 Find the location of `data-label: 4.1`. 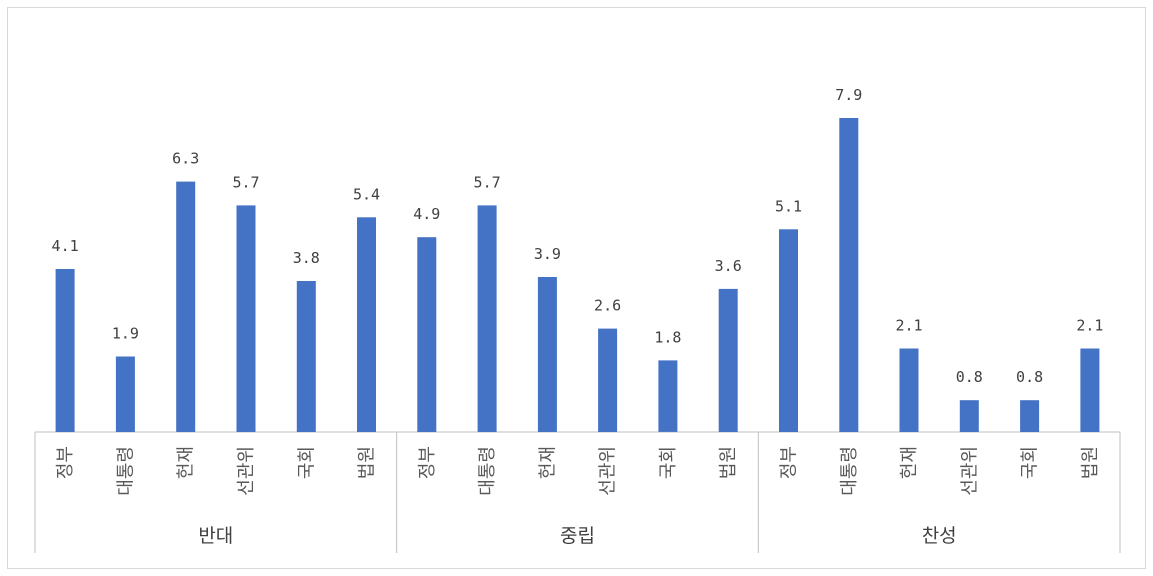

data-label: 4.1 is located at coordinates (65, 246).